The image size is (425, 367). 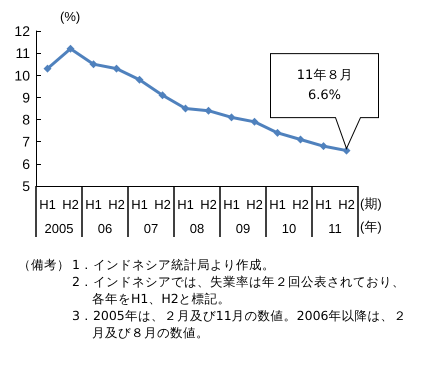 What do you see at coordinates (59, 228) in the screenshot?
I see `text: 2005` at bounding box center [59, 228].